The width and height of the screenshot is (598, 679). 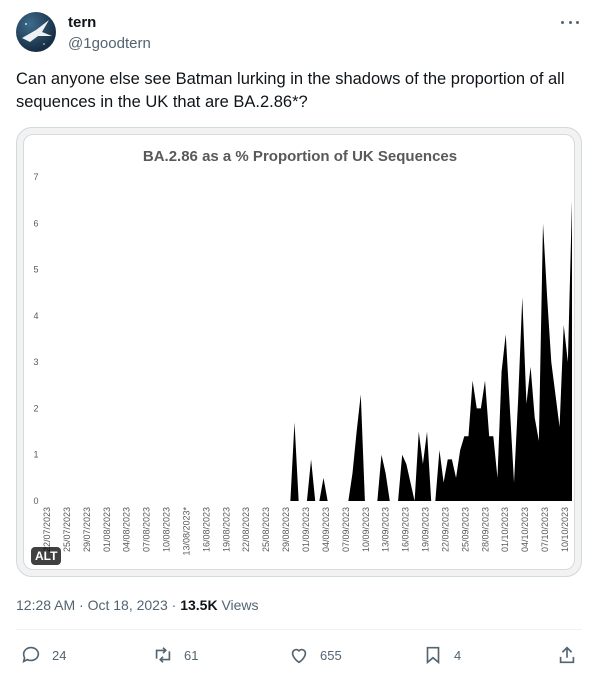 I want to click on x-tick-label: 25/08/2023, so click(x=266, y=529).